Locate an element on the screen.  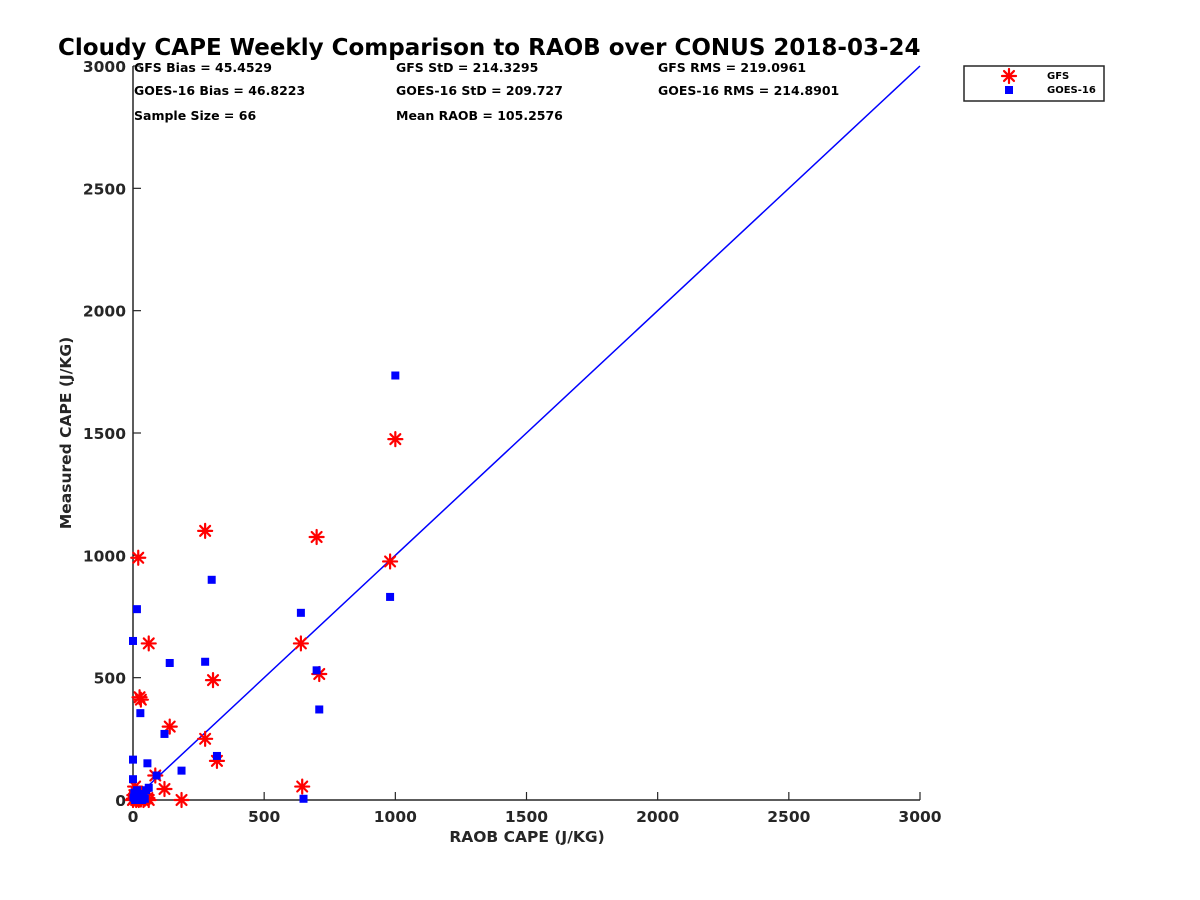
legend-goes-square is located at coordinates (1009, 90).